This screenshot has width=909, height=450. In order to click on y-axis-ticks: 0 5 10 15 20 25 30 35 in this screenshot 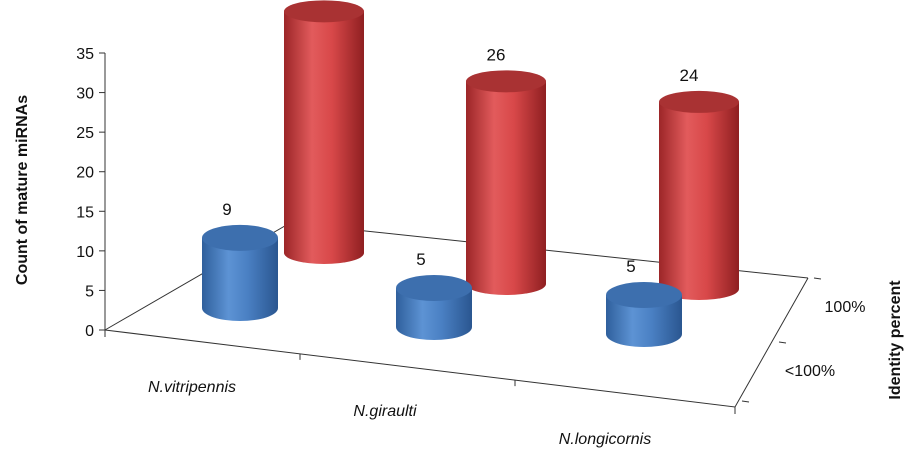, I will do `click(90, 193)`.